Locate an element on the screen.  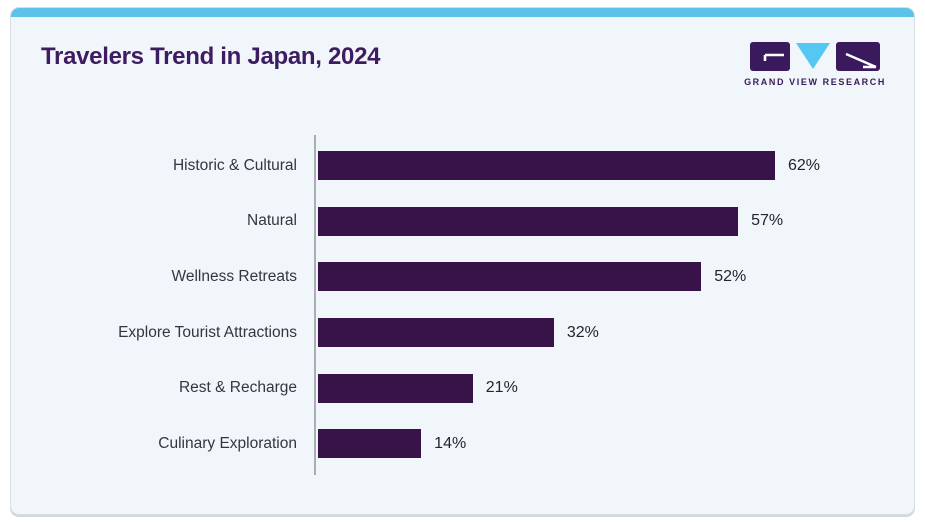
chart-row: Wellness Retreats 52% is located at coordinates (462, 277).